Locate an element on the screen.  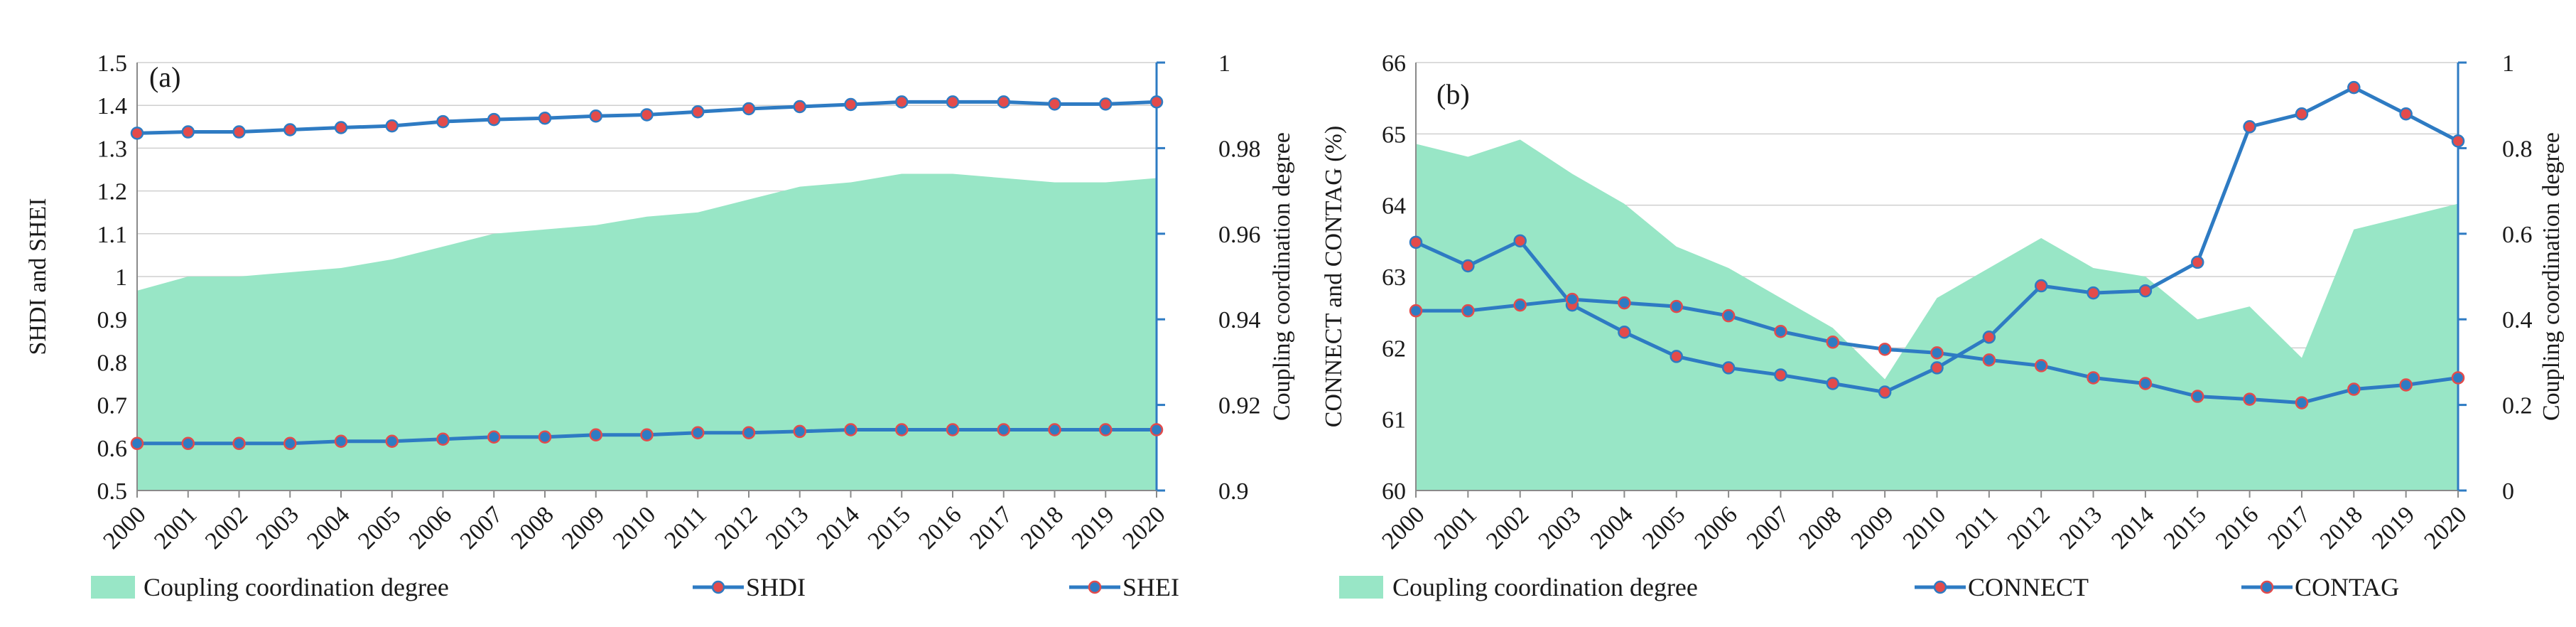
x-tick-label: 2002 is located at coordinates (226, 527).